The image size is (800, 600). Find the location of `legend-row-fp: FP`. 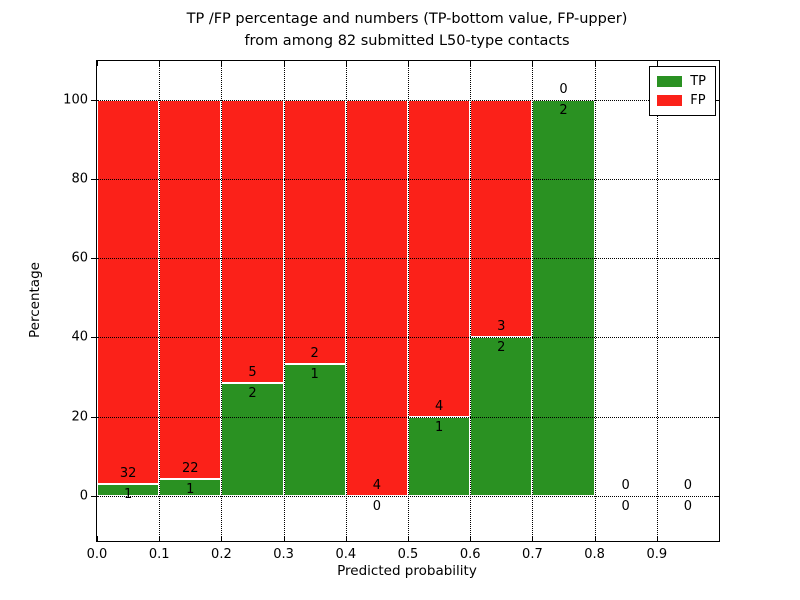

legend-row-fp: FP is located at coordinates (681, 100).